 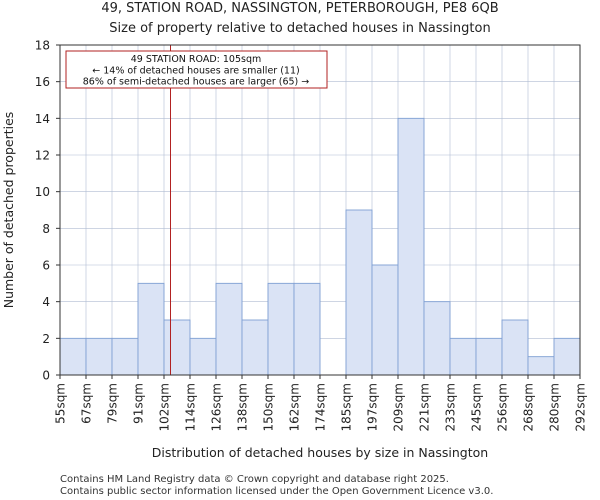 I want to click on y-axis-ticks: 0 2 4 6 8 10 12 14 16 18, so click(x=47, y=211).